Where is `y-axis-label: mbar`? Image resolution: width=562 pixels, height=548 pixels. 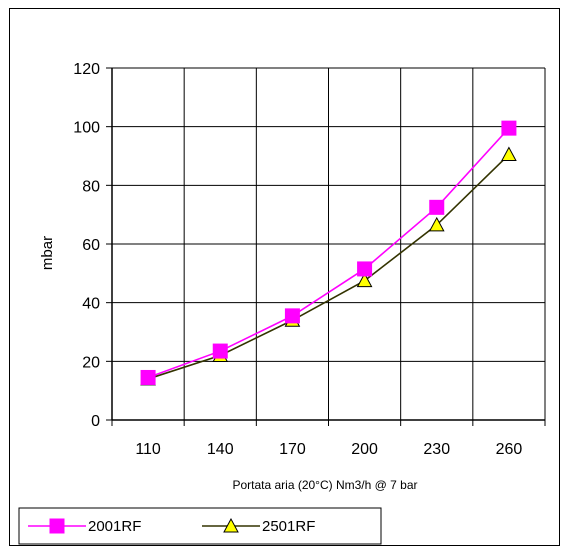
y-axis-label: mbar is located at coordinates (47, 253).